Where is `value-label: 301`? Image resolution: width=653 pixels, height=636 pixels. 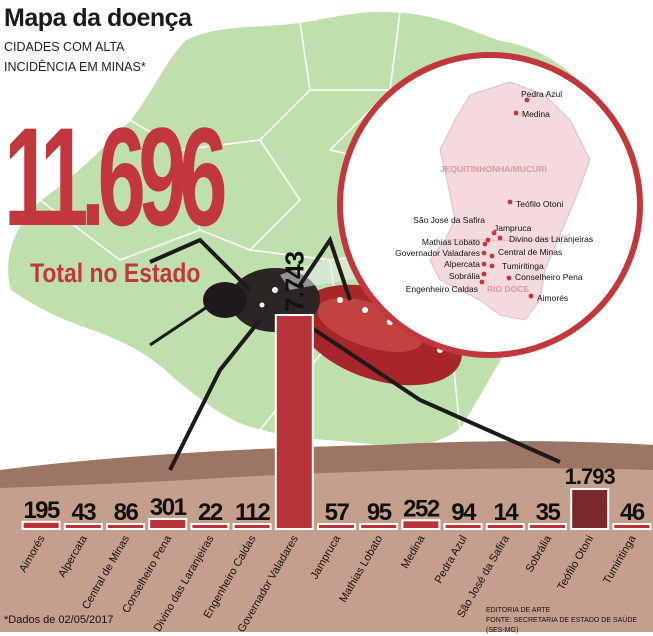
value-label: 301 is located at coordinates (168, 507).